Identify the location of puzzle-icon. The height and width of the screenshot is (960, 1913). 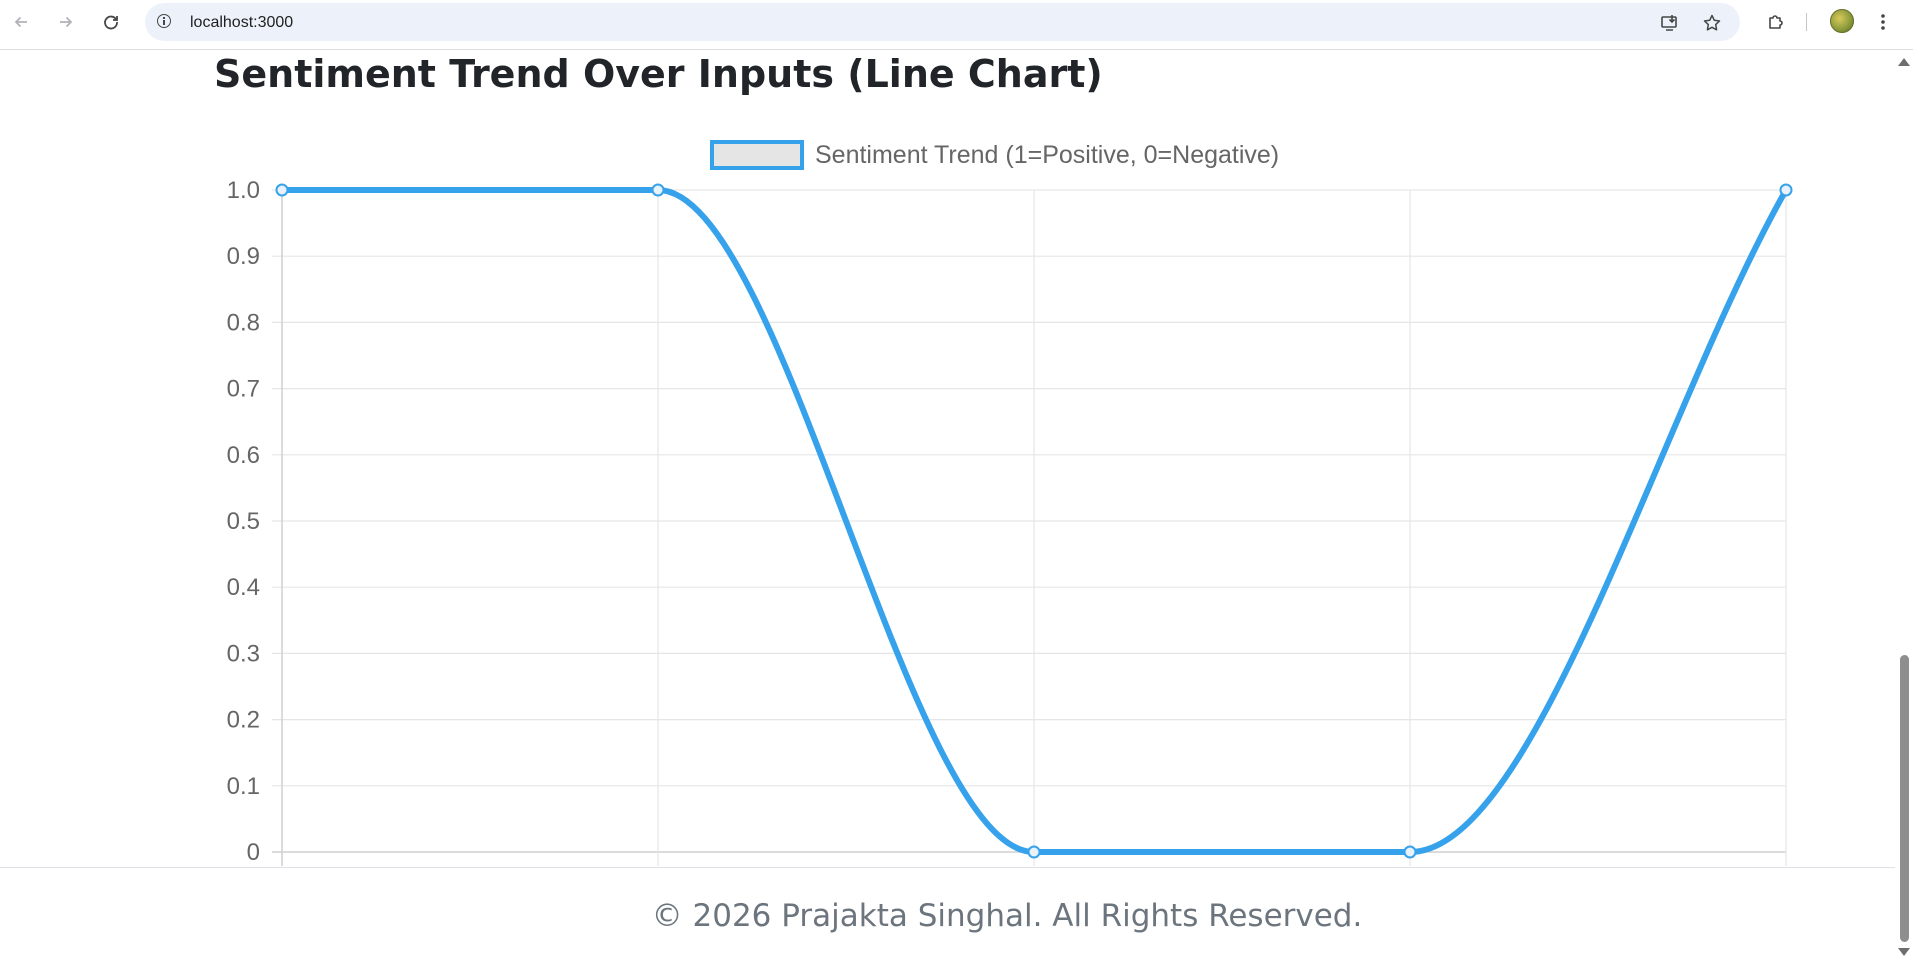
(1776, 22).